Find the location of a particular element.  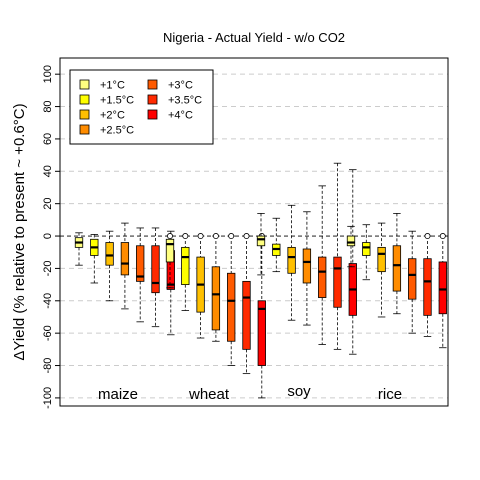

y-axis: -100 -80 -60 -40 -20 0 20 40 60 80 100 is located at coordinates (51, 237).